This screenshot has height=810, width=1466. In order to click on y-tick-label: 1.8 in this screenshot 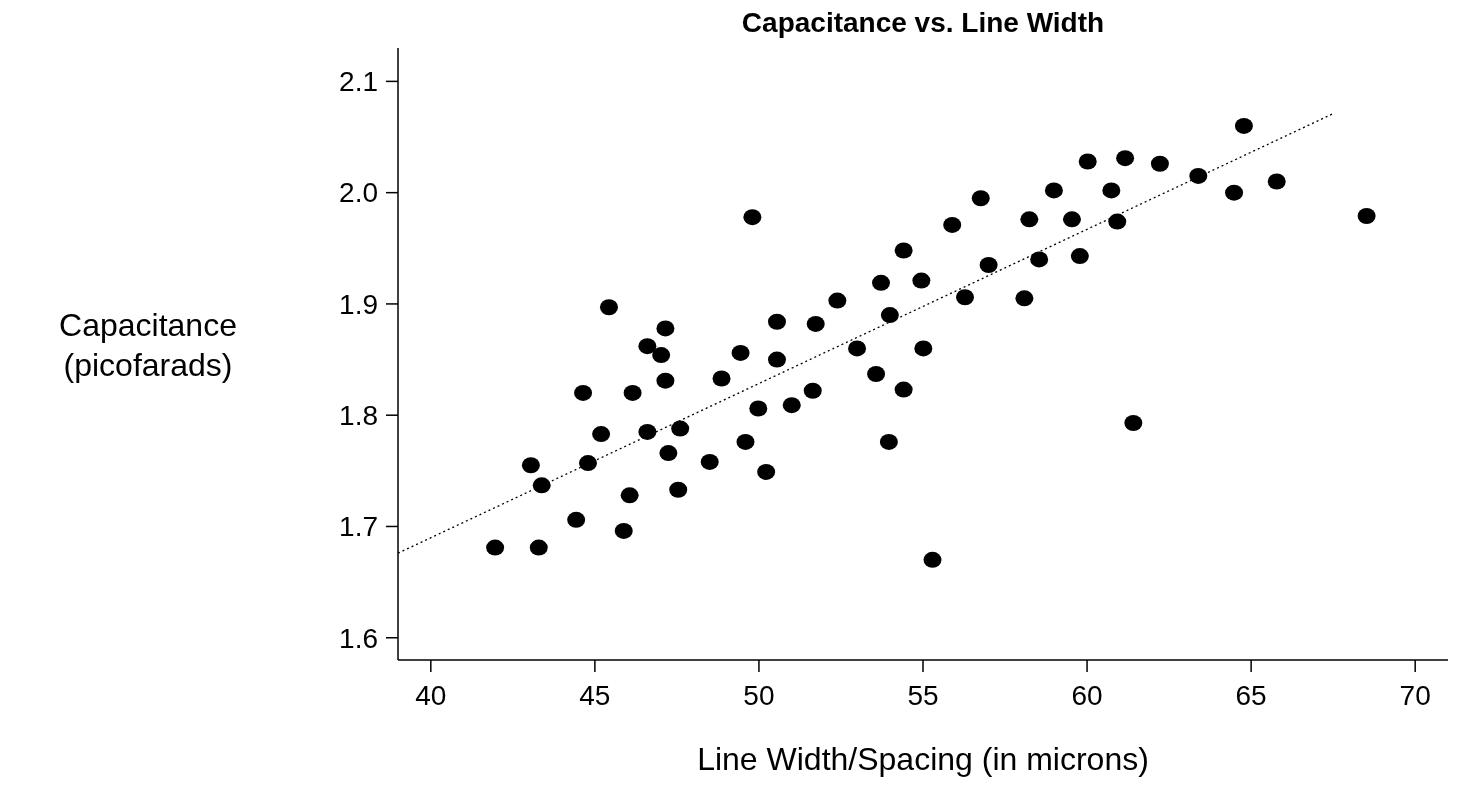, I will do `click(358, 415)`.